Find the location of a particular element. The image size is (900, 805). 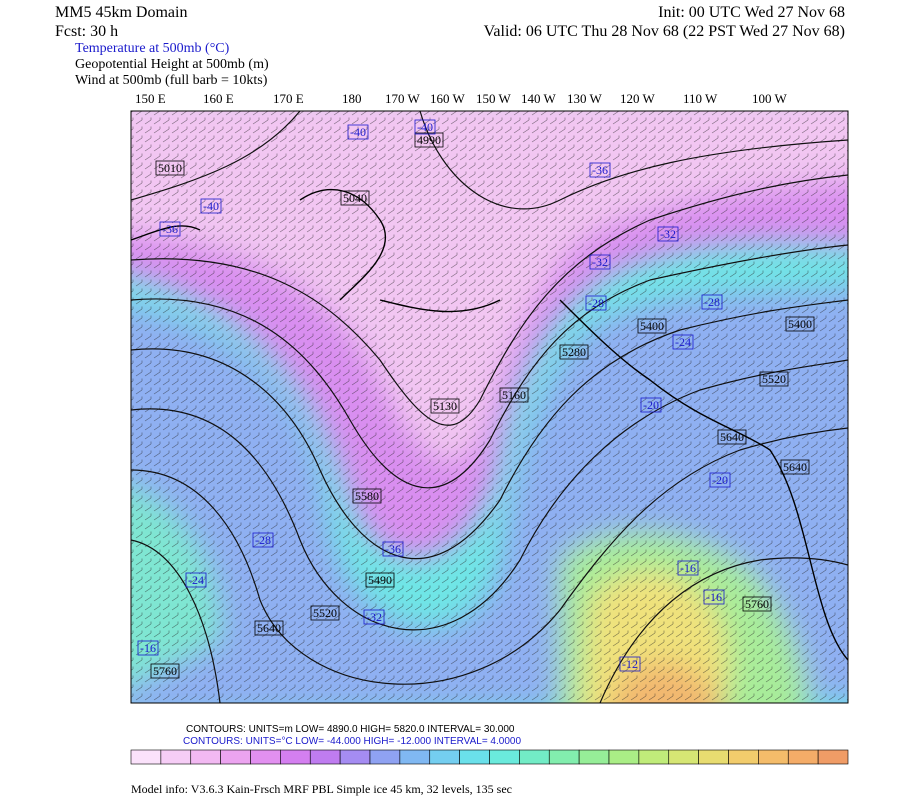

height-contour-label: 5040 is located at coordinates (355, 198).